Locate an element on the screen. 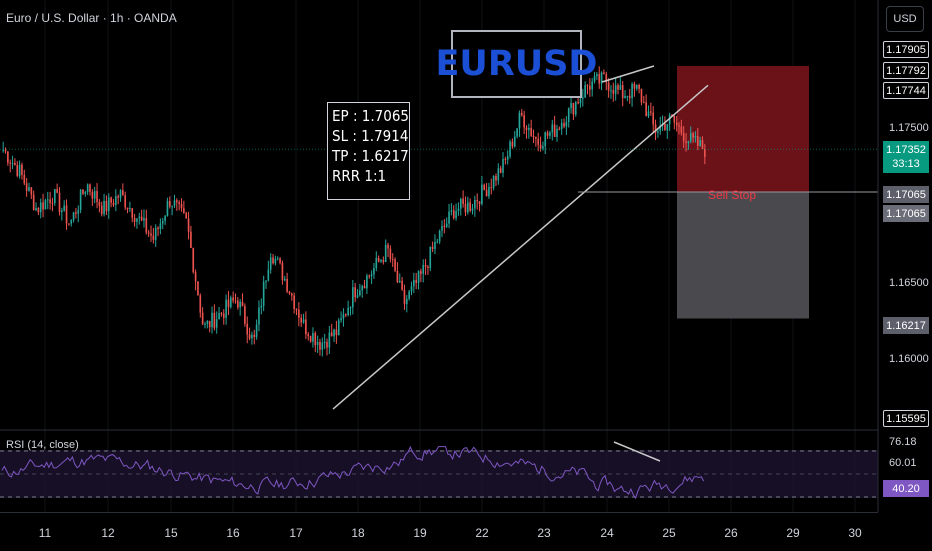 This screenshot has width=932, height=551. price-tag-2: 1.17792 is located at coordinates (906, 70).